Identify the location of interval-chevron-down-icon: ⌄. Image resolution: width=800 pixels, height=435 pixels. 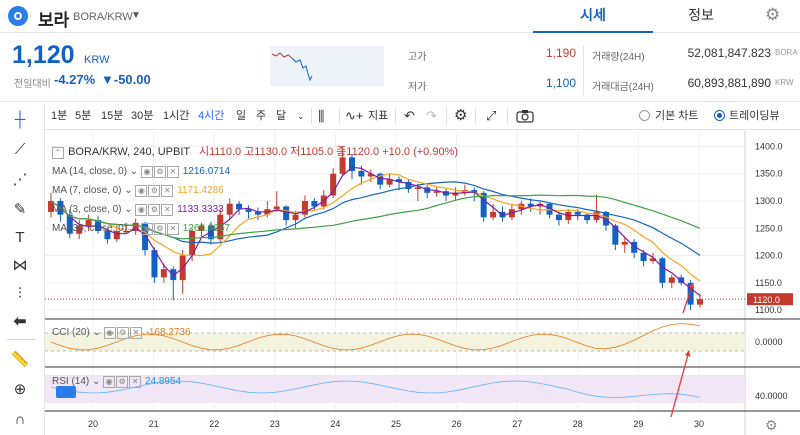
(301, 116).